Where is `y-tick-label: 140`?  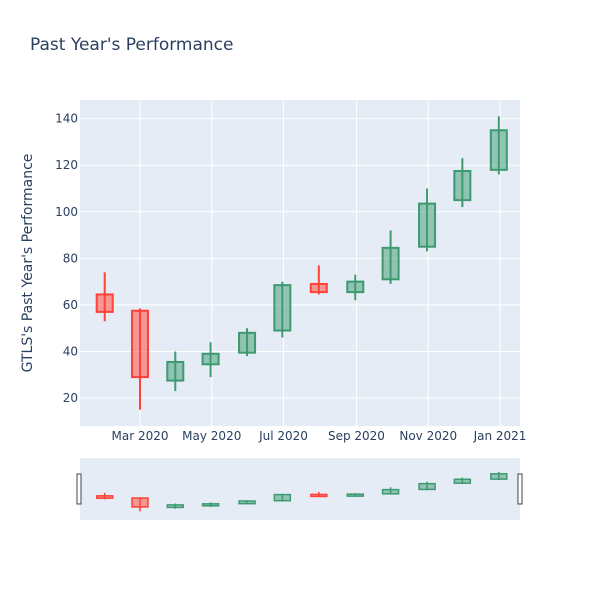
y-tick-label: 140 is located at coordinates (66, 119).